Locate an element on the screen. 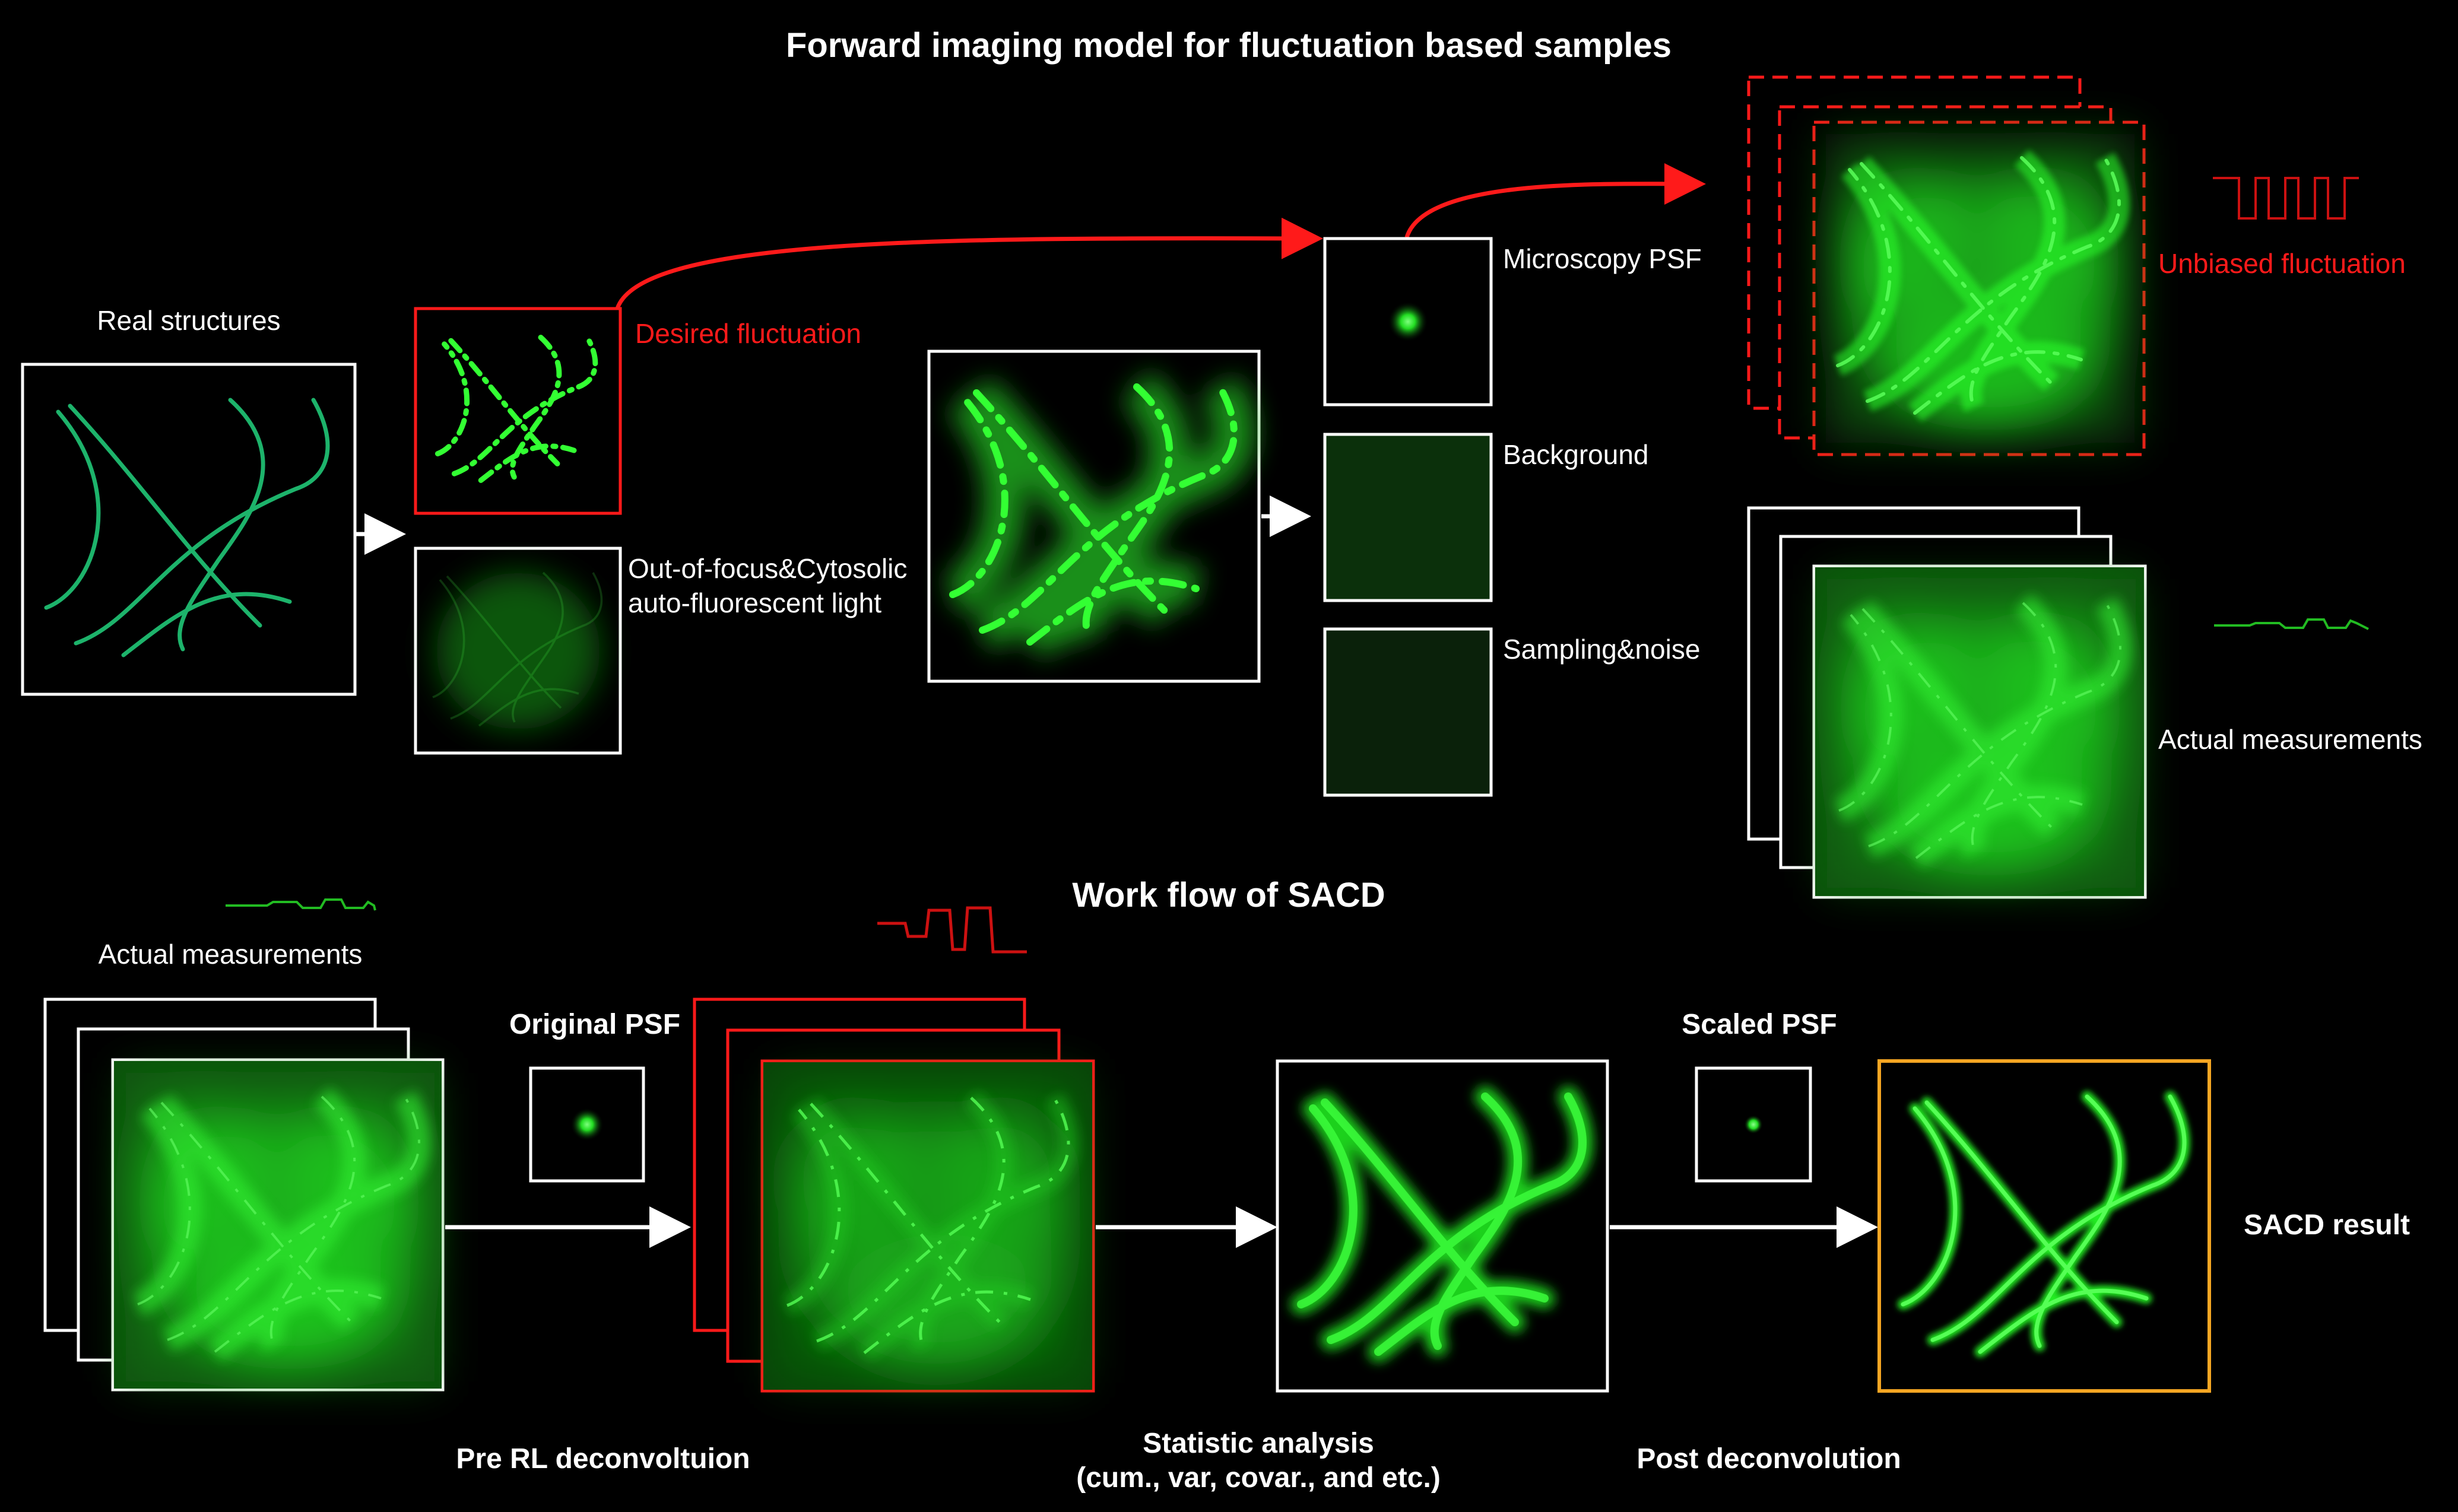  post-deconvolution-label: Post deconvolution is located at coordinates (1768, 1459).